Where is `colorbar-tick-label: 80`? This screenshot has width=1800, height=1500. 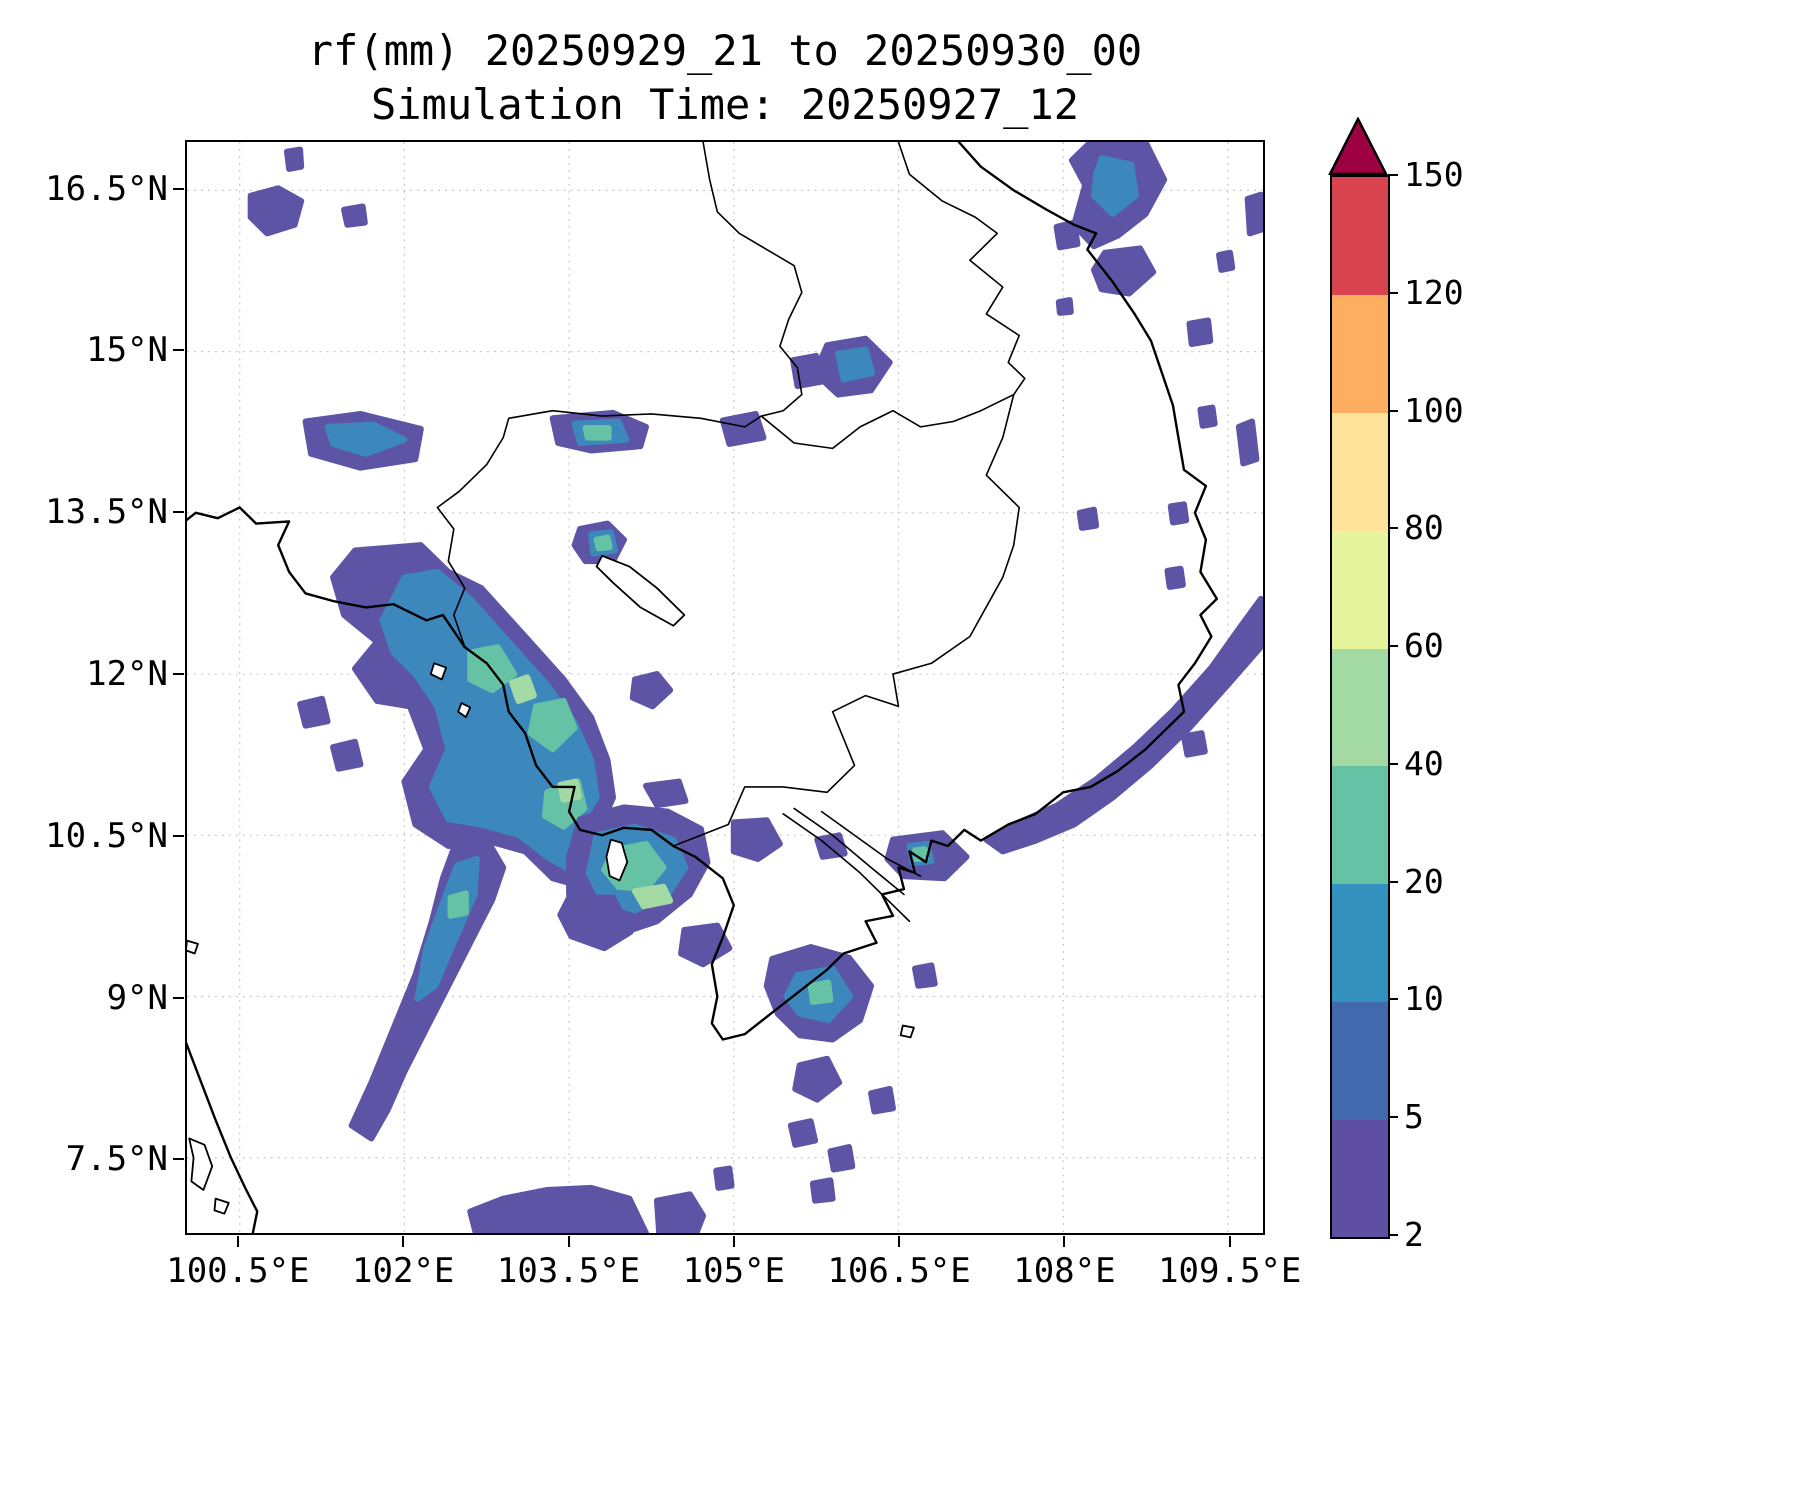 colorbar-tick-label: 80 is located at coordinates (1424, 528).